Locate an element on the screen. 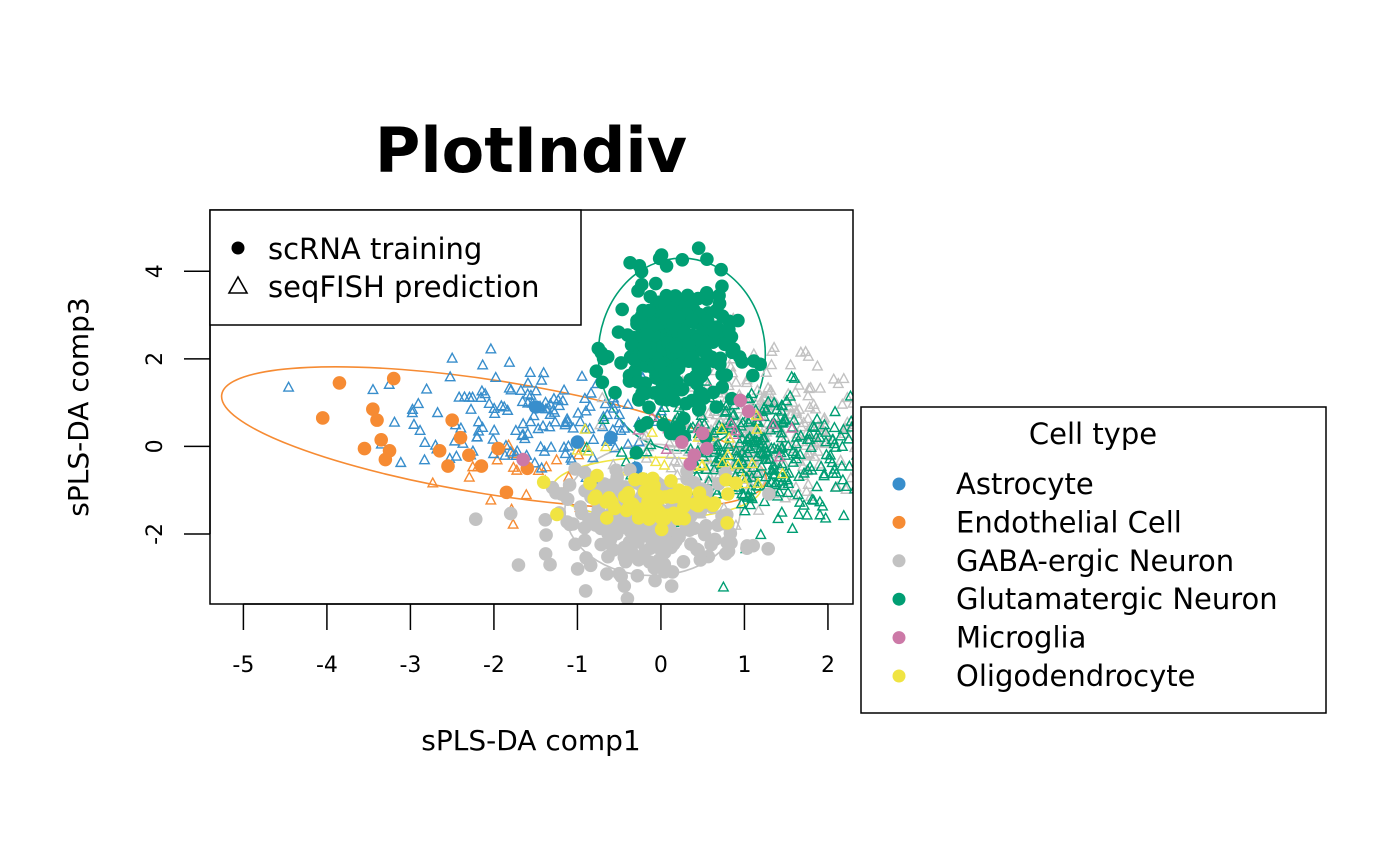  y-tick-label: -2 is located at coordinates (155, 534).